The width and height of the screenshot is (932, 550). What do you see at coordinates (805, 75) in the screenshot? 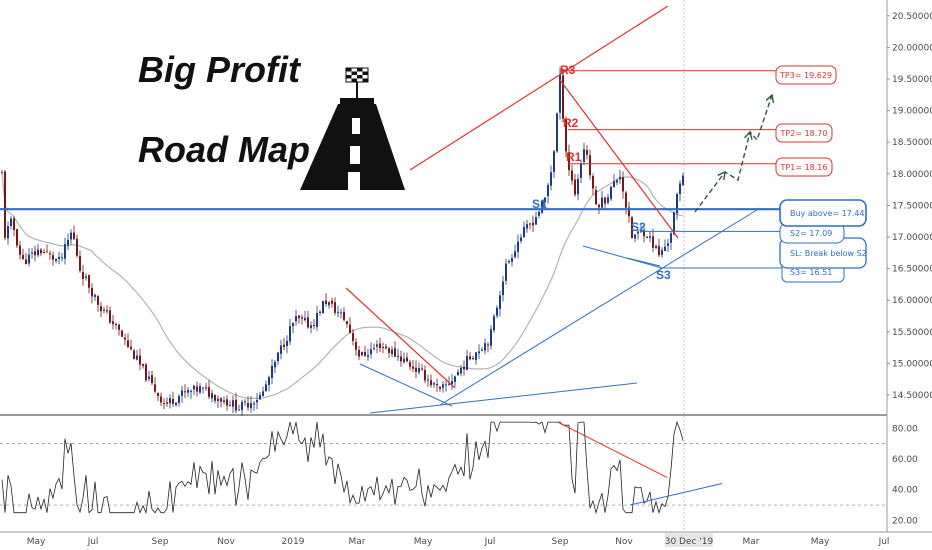
I see `tp3-box-text: TP3= 19.629` at bounding box center [805, 75].